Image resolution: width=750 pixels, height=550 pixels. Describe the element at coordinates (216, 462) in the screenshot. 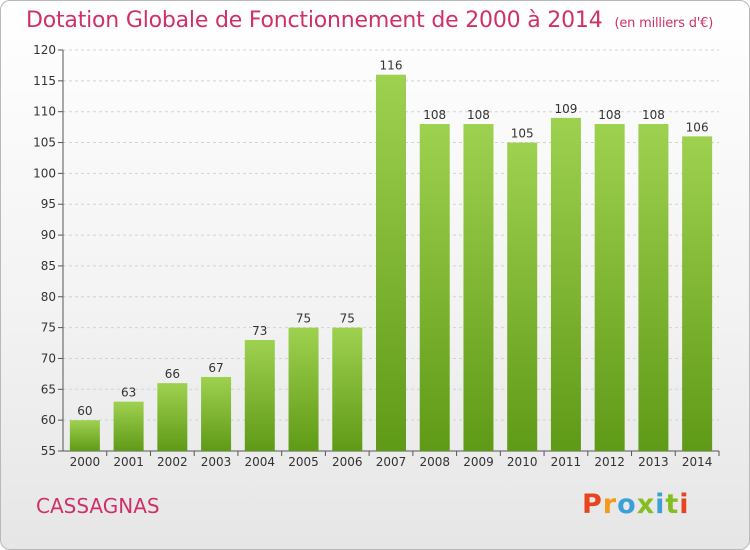

I see `x-tick-label: 2003` at that location.